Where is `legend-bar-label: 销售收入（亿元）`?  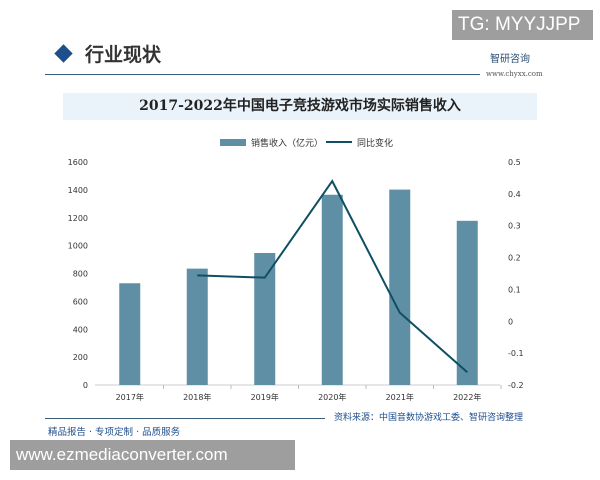
legend-bar-label: 销售收入（亿元） is located at coordinates (287, 143).